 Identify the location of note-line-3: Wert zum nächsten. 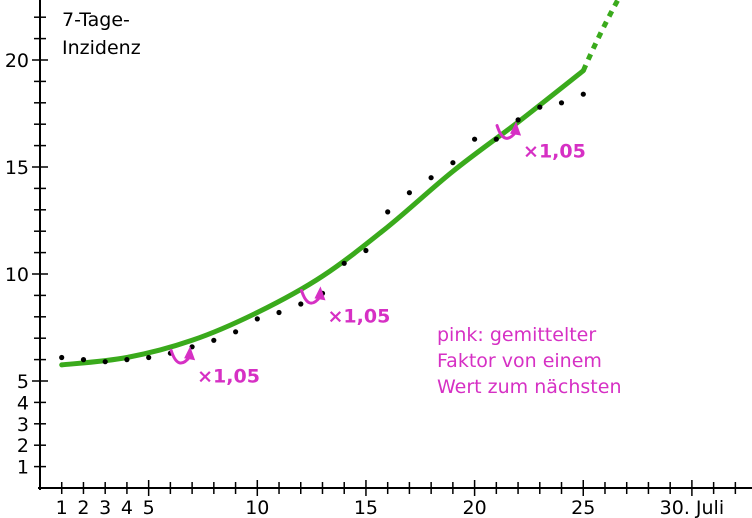
(529, 387).